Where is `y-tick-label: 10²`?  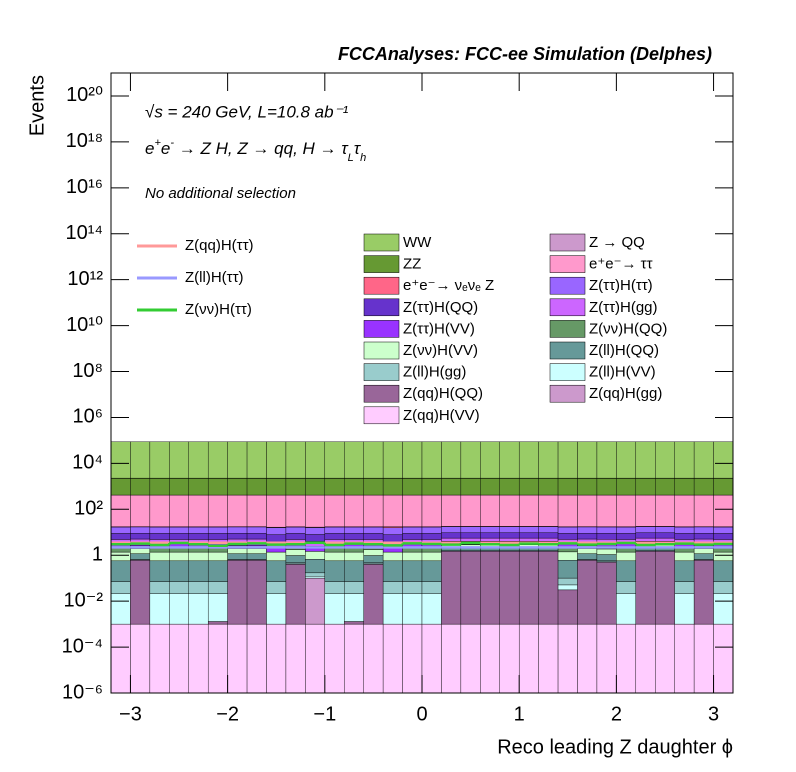
y-tick-label: 10² is located at coordinates (88, 509).